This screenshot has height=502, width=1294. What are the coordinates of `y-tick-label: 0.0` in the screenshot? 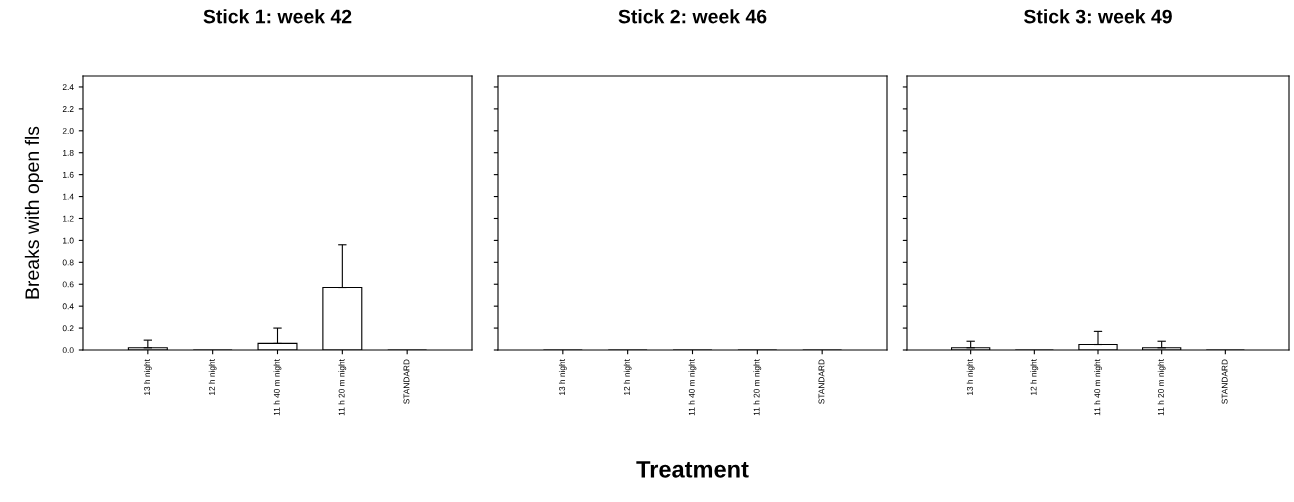 It's located at (68, 350).